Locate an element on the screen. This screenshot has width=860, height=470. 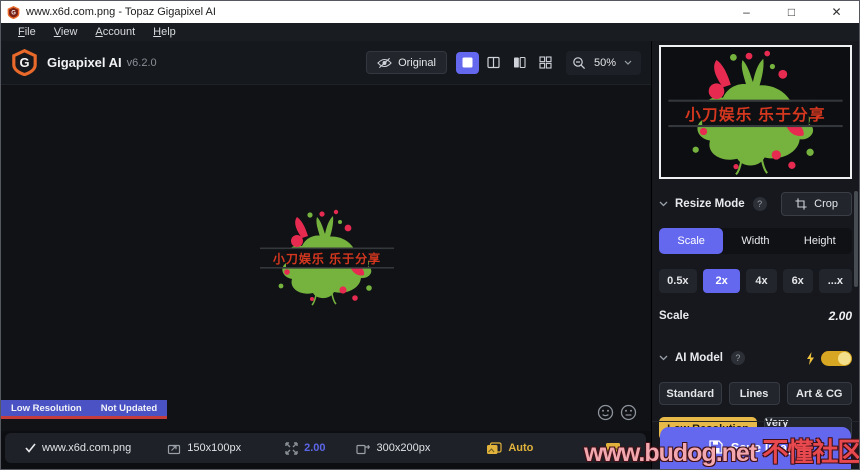
resize-mode-section-header: Resize Mode ? Crop is located at coordinates (755, 204).